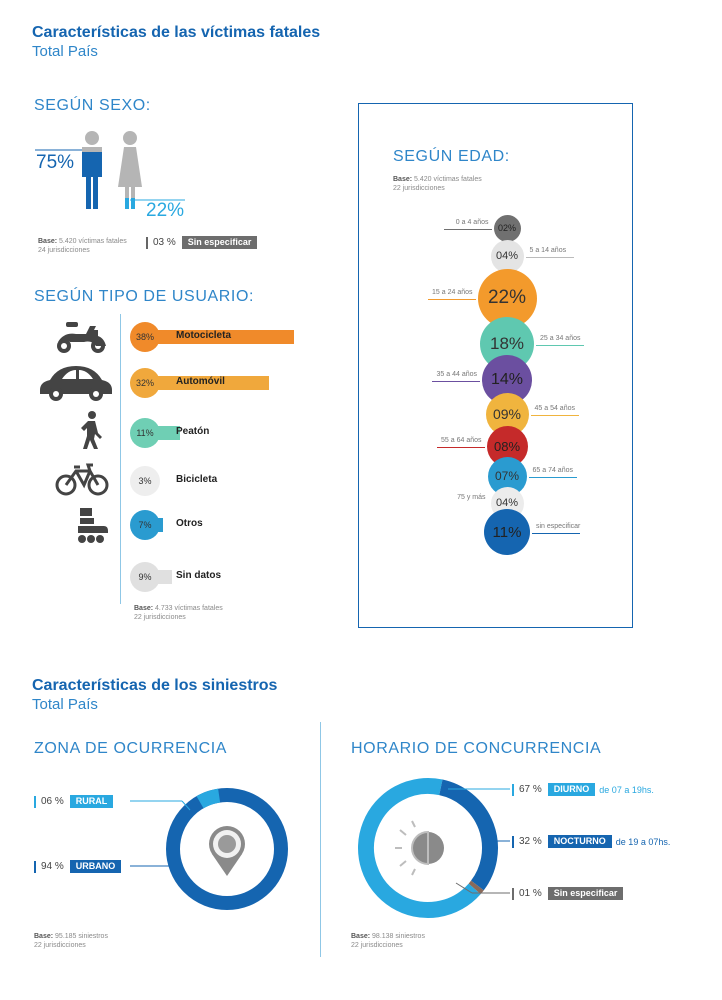 This screenshot has width=722, height=1000. I want to click on usuario-base-sub: 22 jurisdicciones, so click(160, 617).